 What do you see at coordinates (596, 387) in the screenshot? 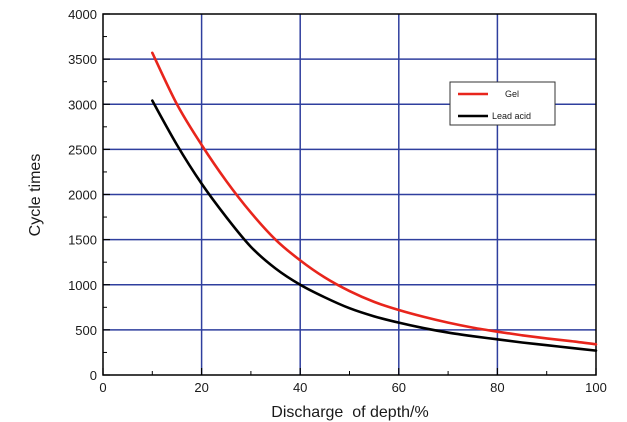
I see `x-tick-label: 100` at bounding box center [596, 387].